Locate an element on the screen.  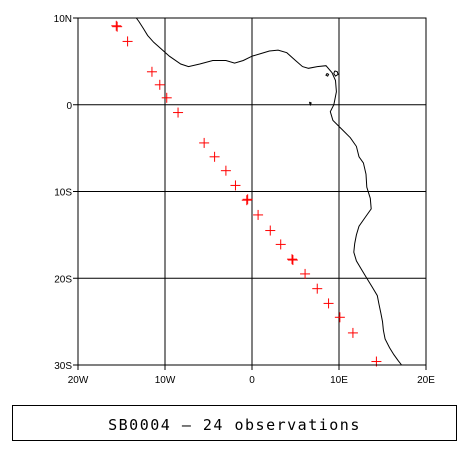
x-tick-label: 0 is located at coordinates (252, 380).